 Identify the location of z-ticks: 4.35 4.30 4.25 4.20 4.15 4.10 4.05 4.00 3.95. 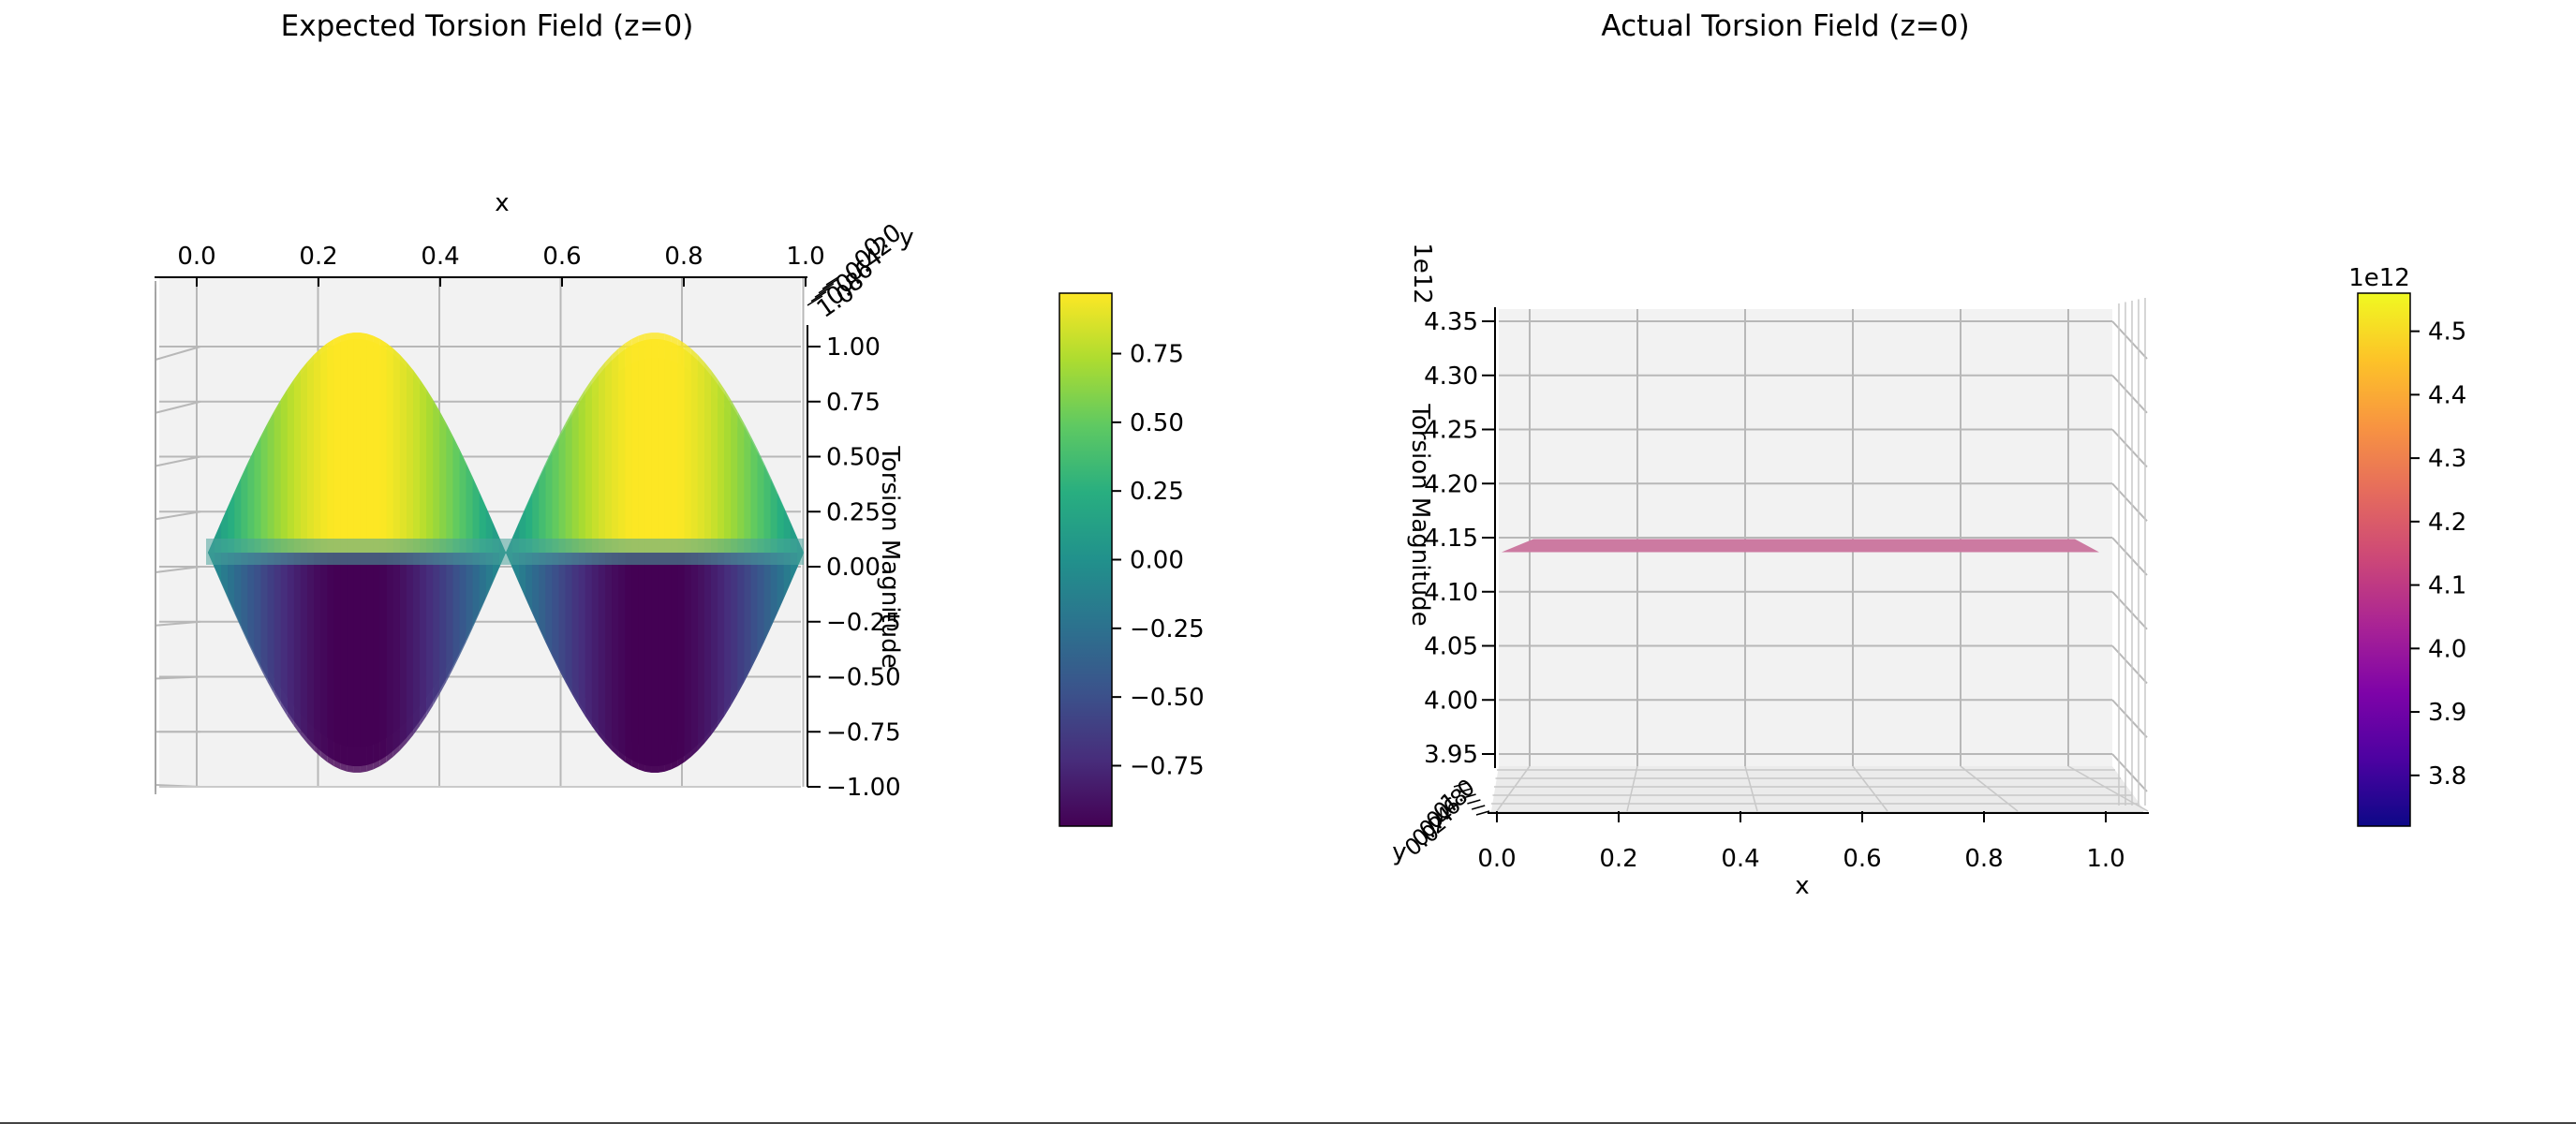
(1459, 538).